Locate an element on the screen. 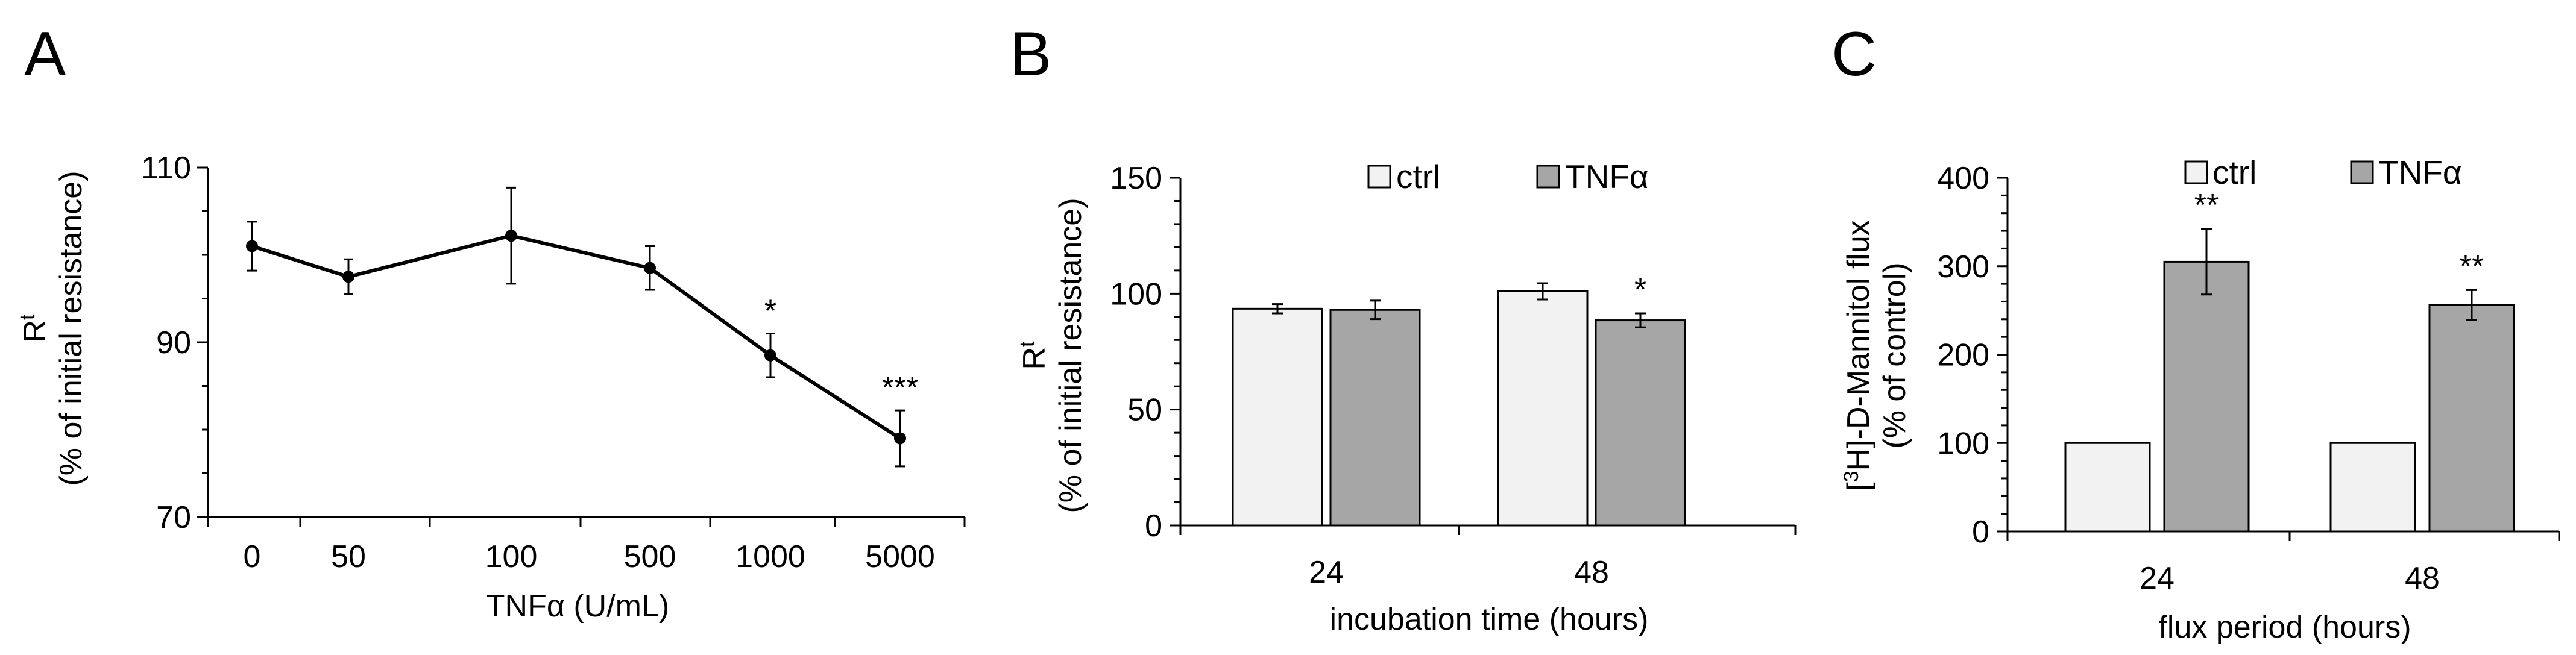 This screenshot has height=655, width=2576. panel-a-x-tick-label: 1000 is located at coordinates (770, 556).